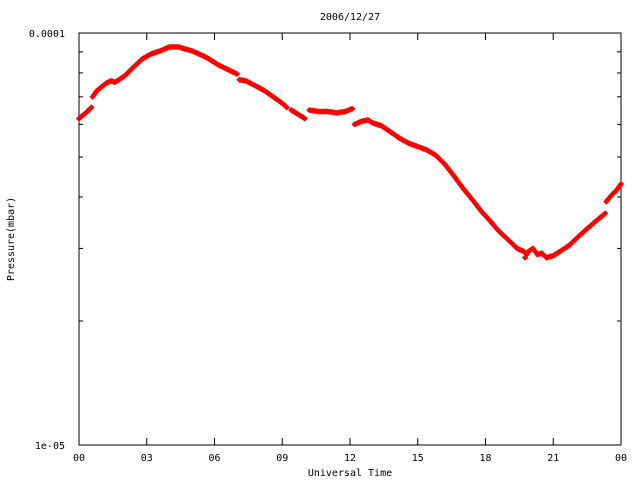 The image size is (640, 480). I want to click on x-tick-label: 06, so click(214, 458).